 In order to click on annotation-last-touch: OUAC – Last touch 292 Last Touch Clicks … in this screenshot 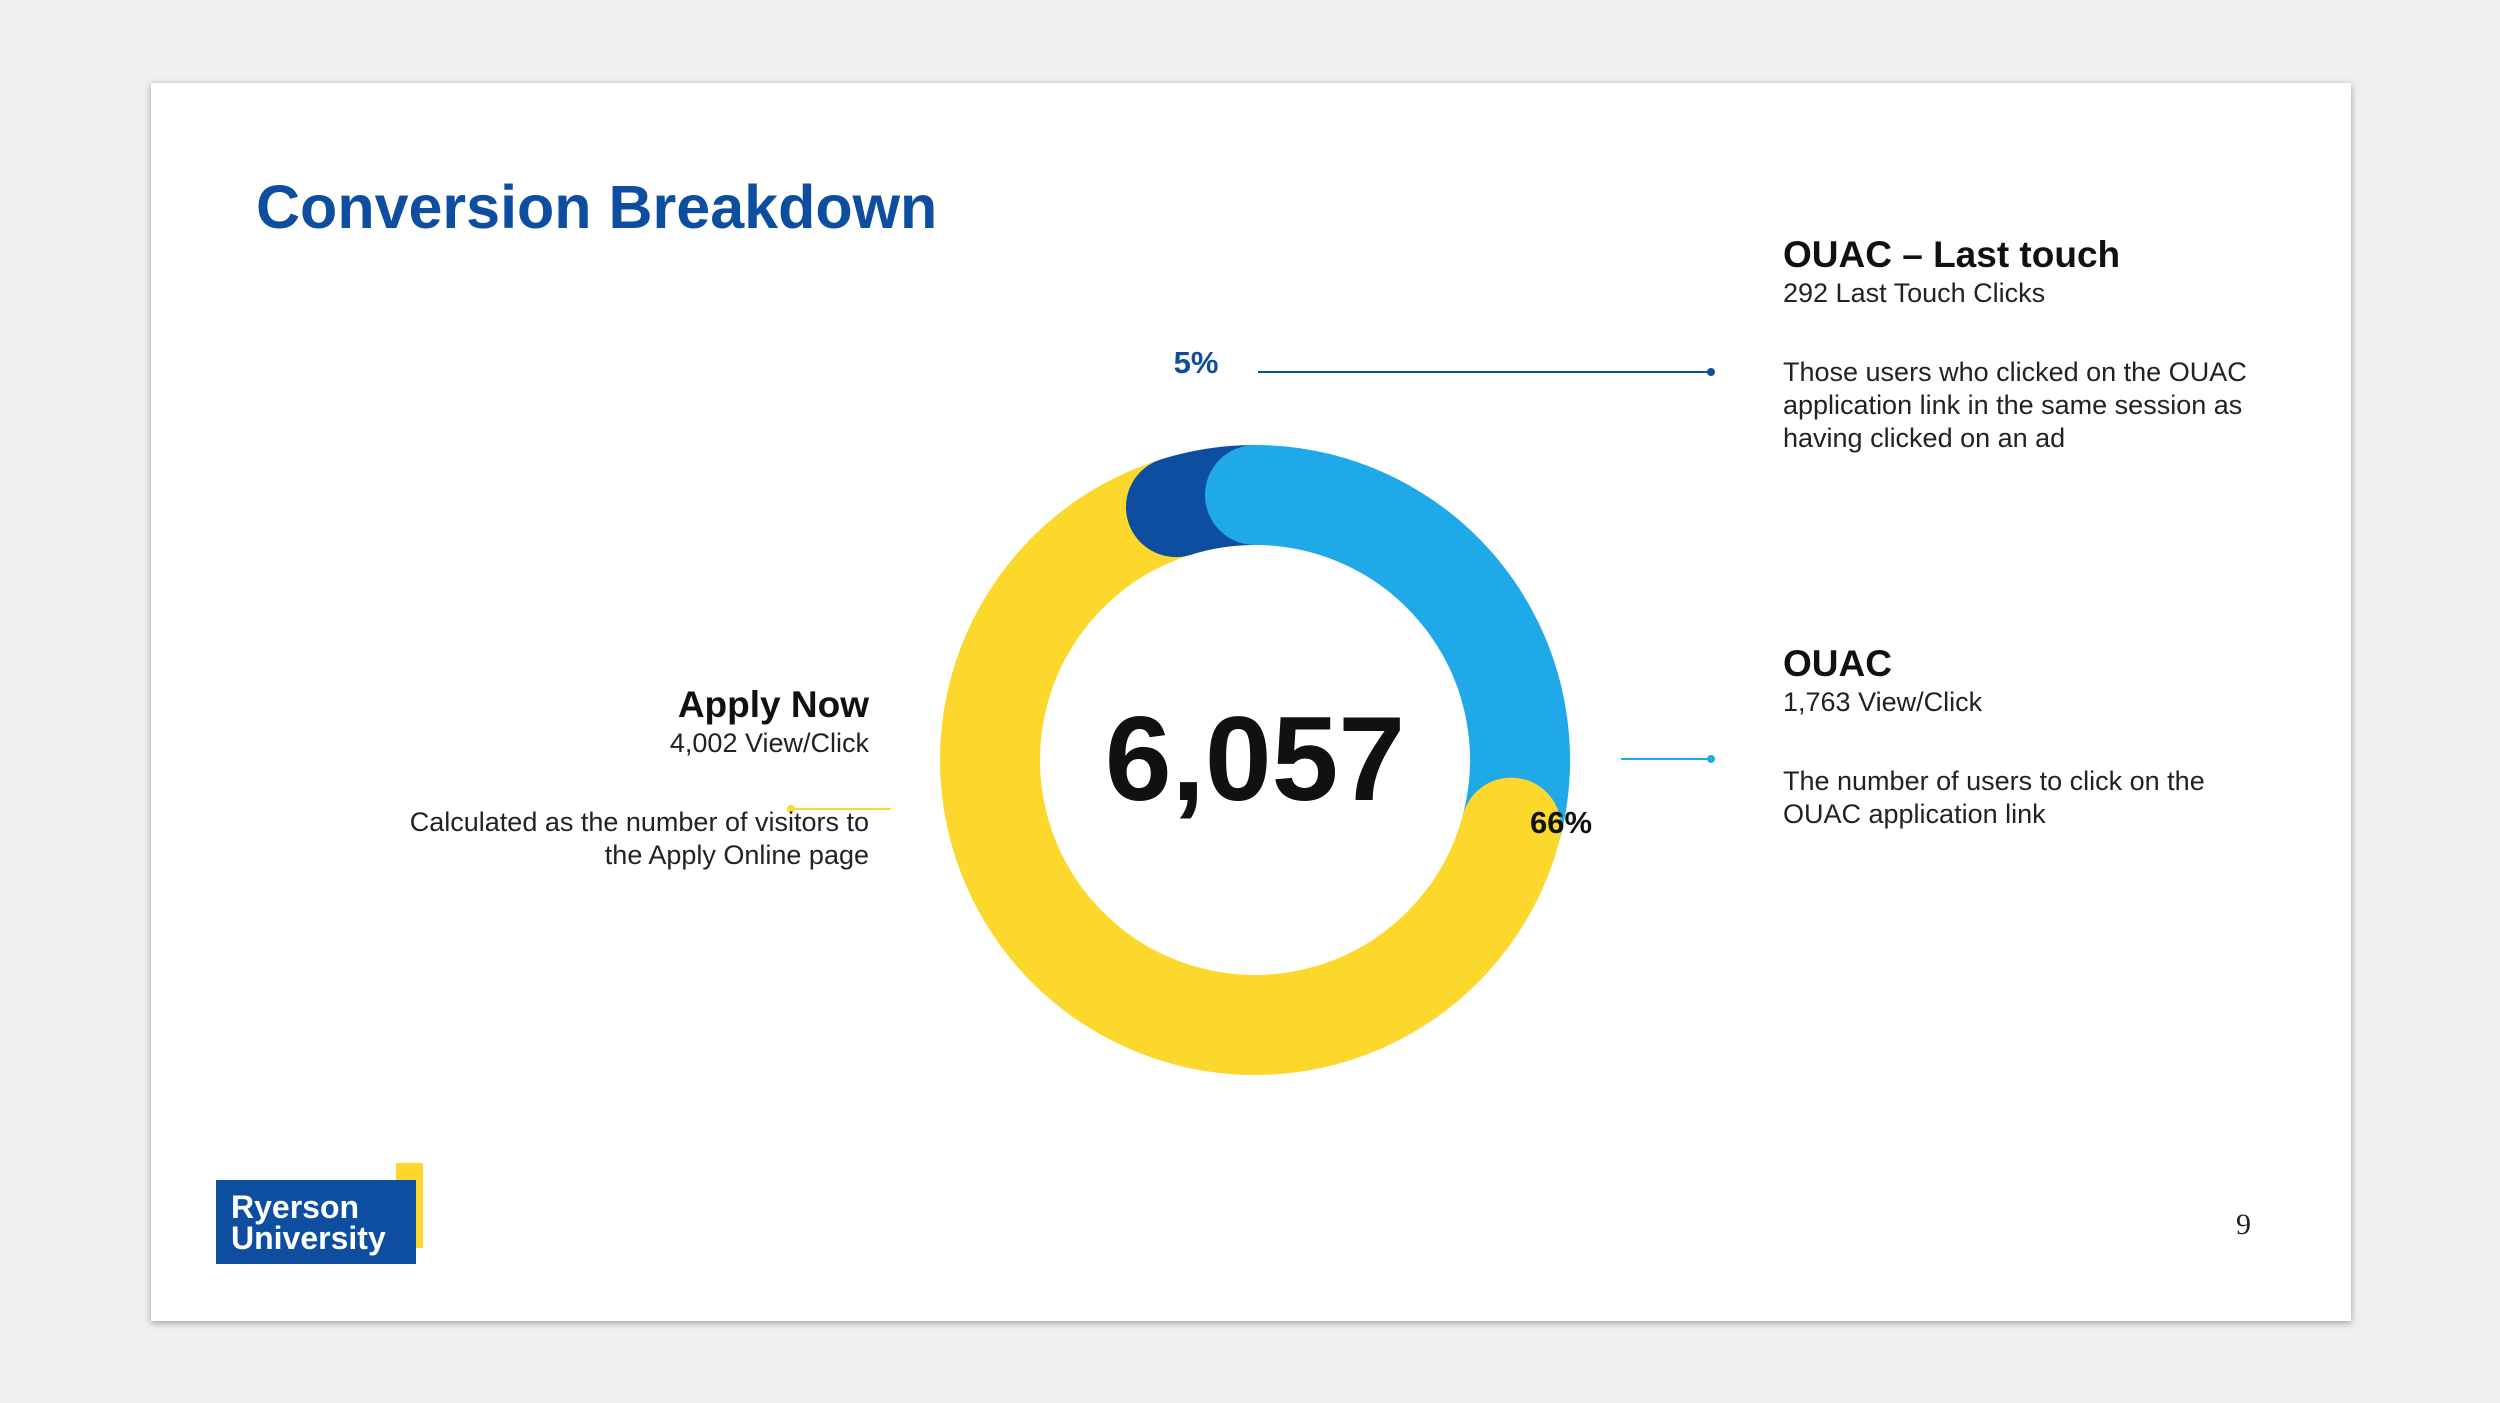, I will do `click(2018, 344)`.